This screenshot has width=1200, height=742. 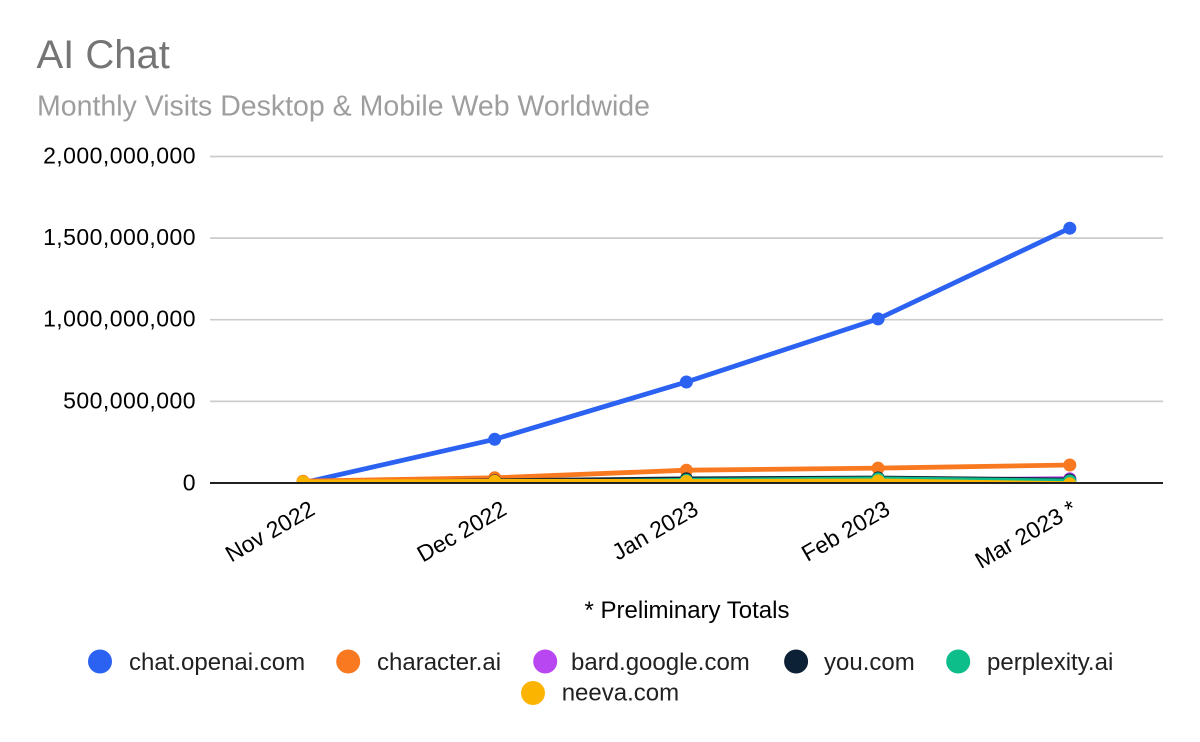 I want to click on svg-text: bard.google.com, so click(x=660, y=662).